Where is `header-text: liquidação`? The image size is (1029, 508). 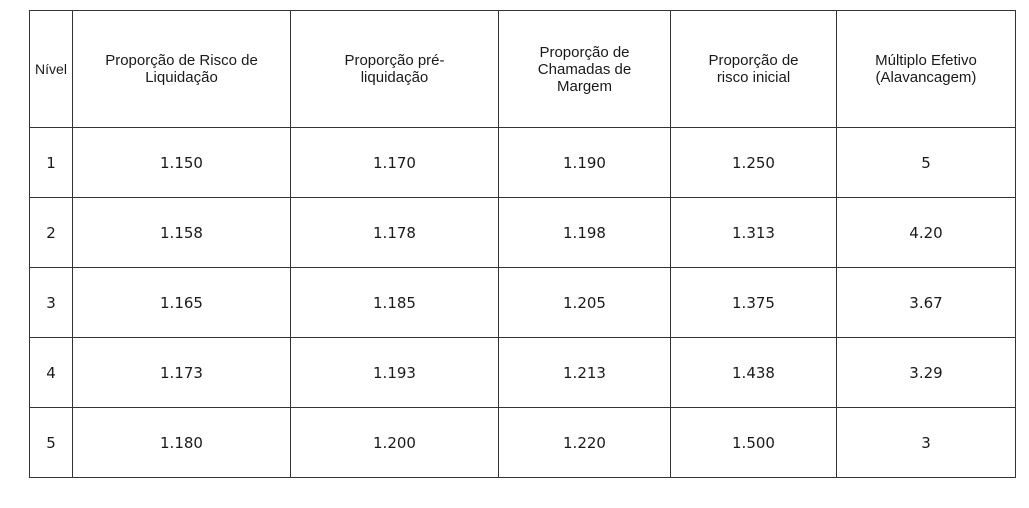
header-text: liquidação is located at coordinates (394, 77).